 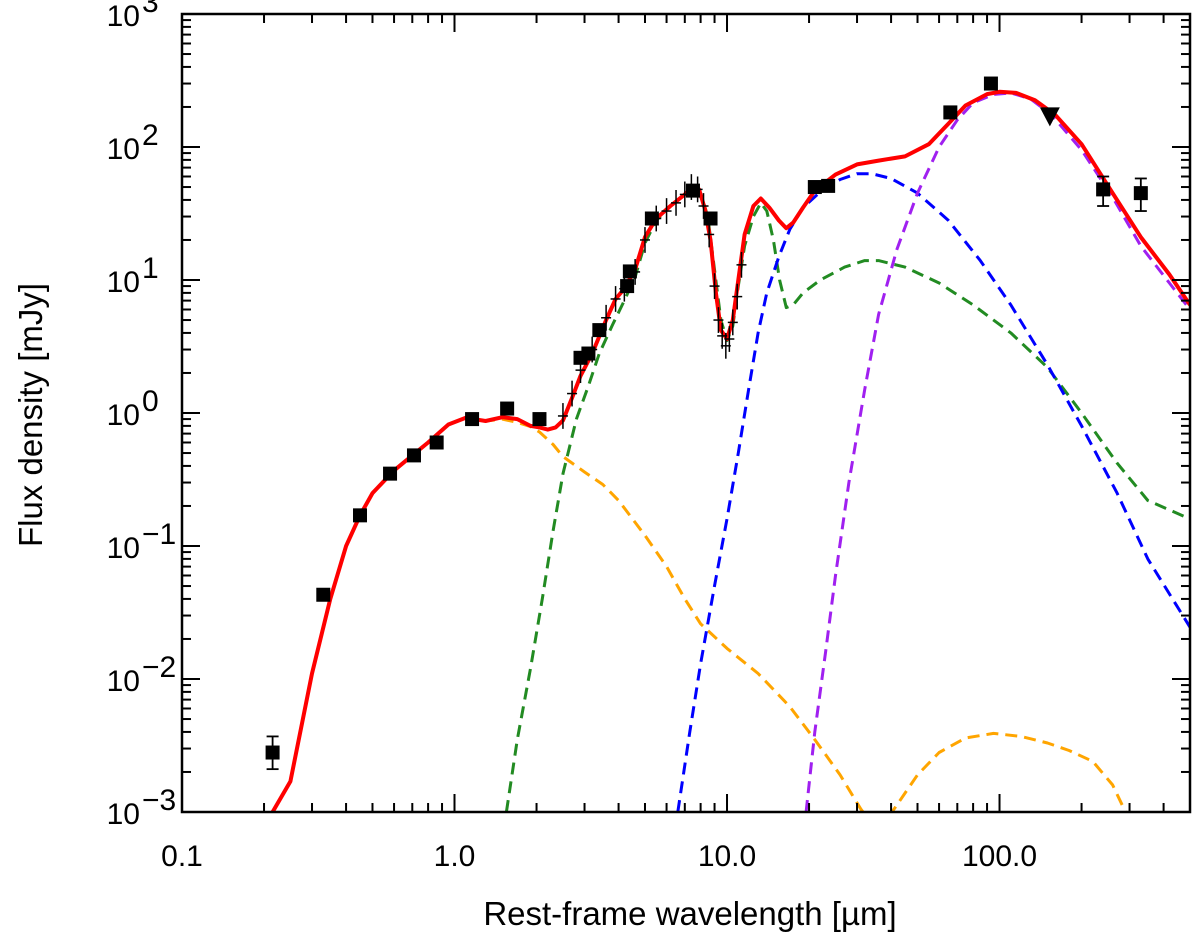 I want to click on y-tick-label-exponent: −2, so click(x=159, y=667).